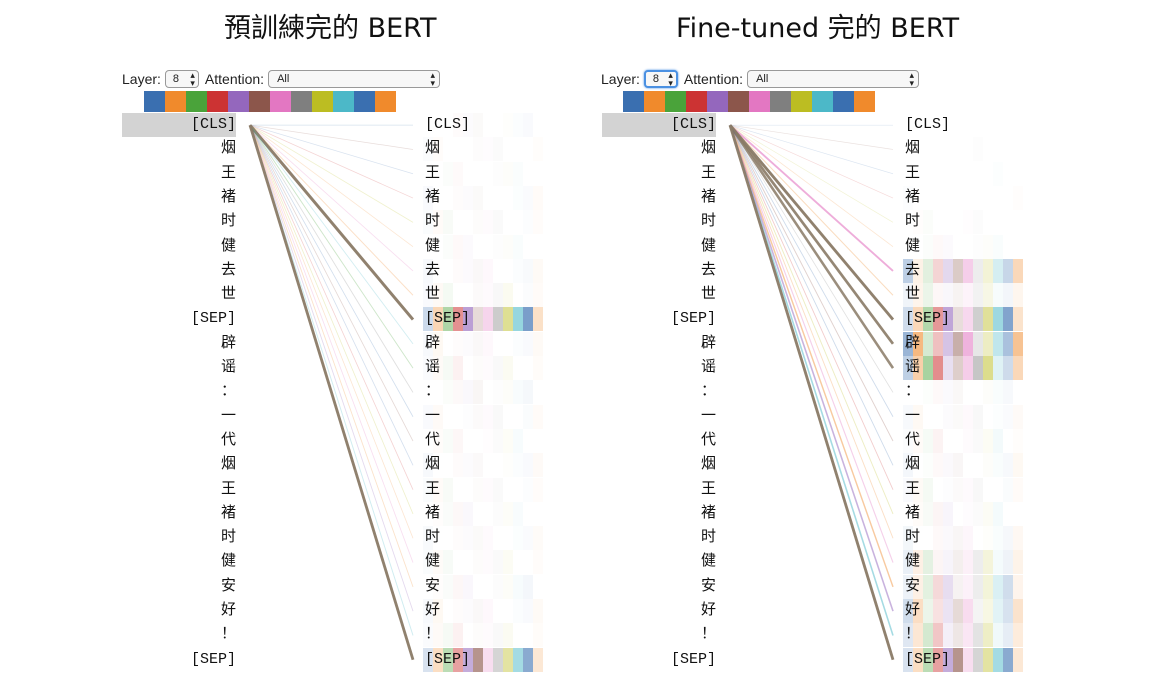 The height and width of the screenshot is (693, 1165). I want to click on right-token: [CLS], so click(928, 124).